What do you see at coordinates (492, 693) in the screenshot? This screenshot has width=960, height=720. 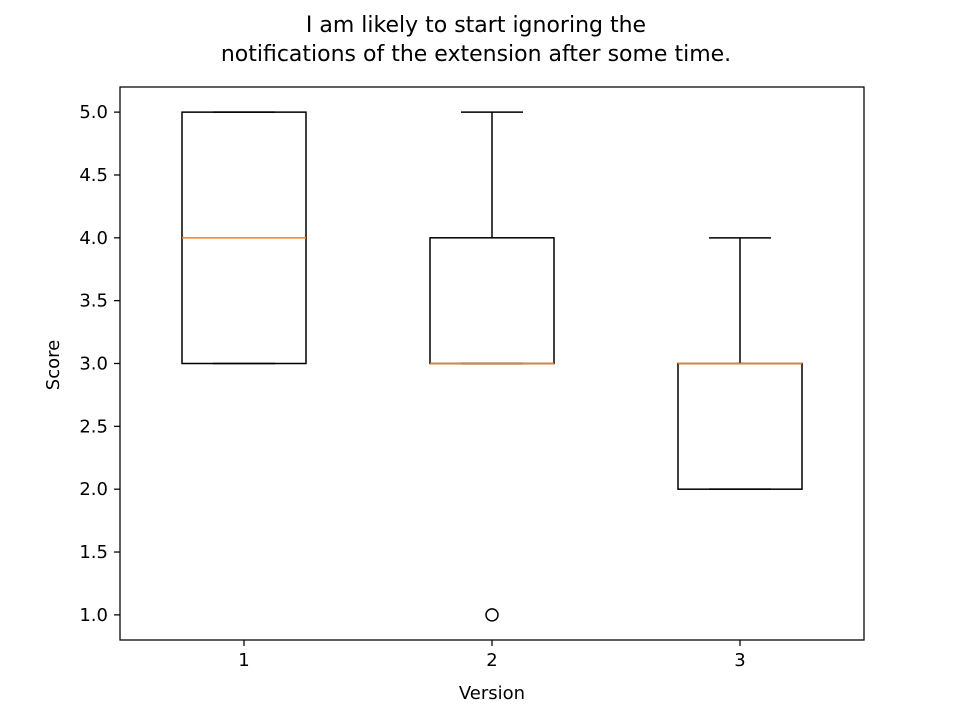 I see `x-axis-label: Version` at bounding box center [492, 693].